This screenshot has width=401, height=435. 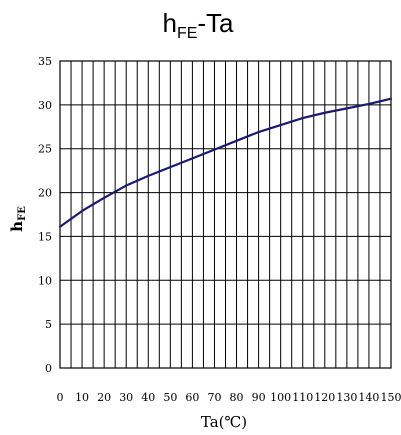 What do you see at coordinates (391, 397) in the screenshot?
I see `x-tick-label: 150` at bounding box center [391, 397].